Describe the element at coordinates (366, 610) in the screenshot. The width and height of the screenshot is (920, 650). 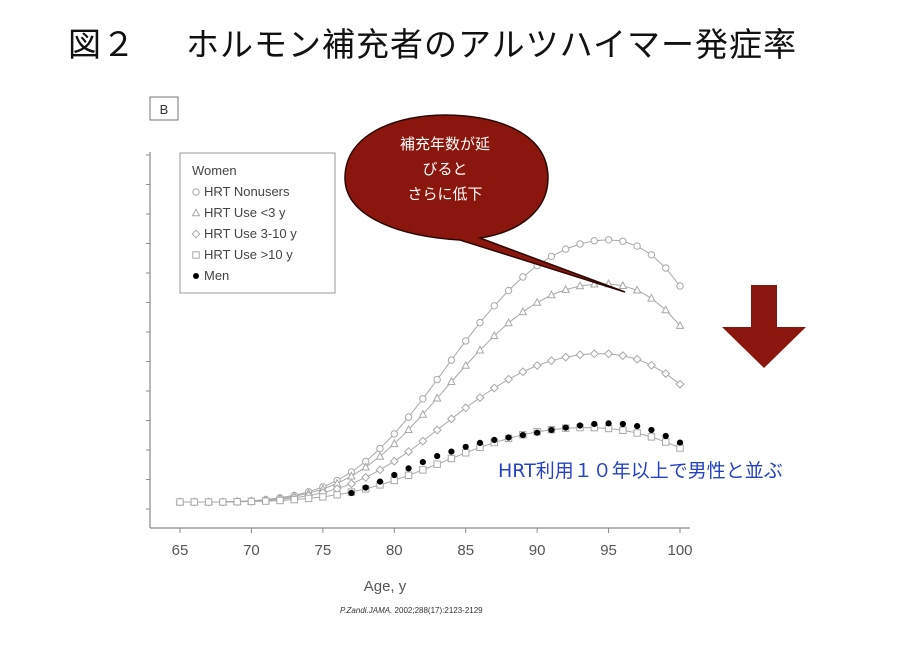
I see `citation-journal: P.Zandi.JAMA.` at that location.